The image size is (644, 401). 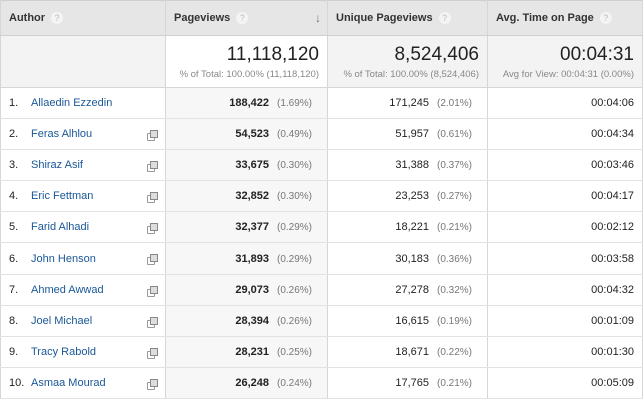 I want to click on avg-time-cell: 00:04:34, so click(x=565, y=134).